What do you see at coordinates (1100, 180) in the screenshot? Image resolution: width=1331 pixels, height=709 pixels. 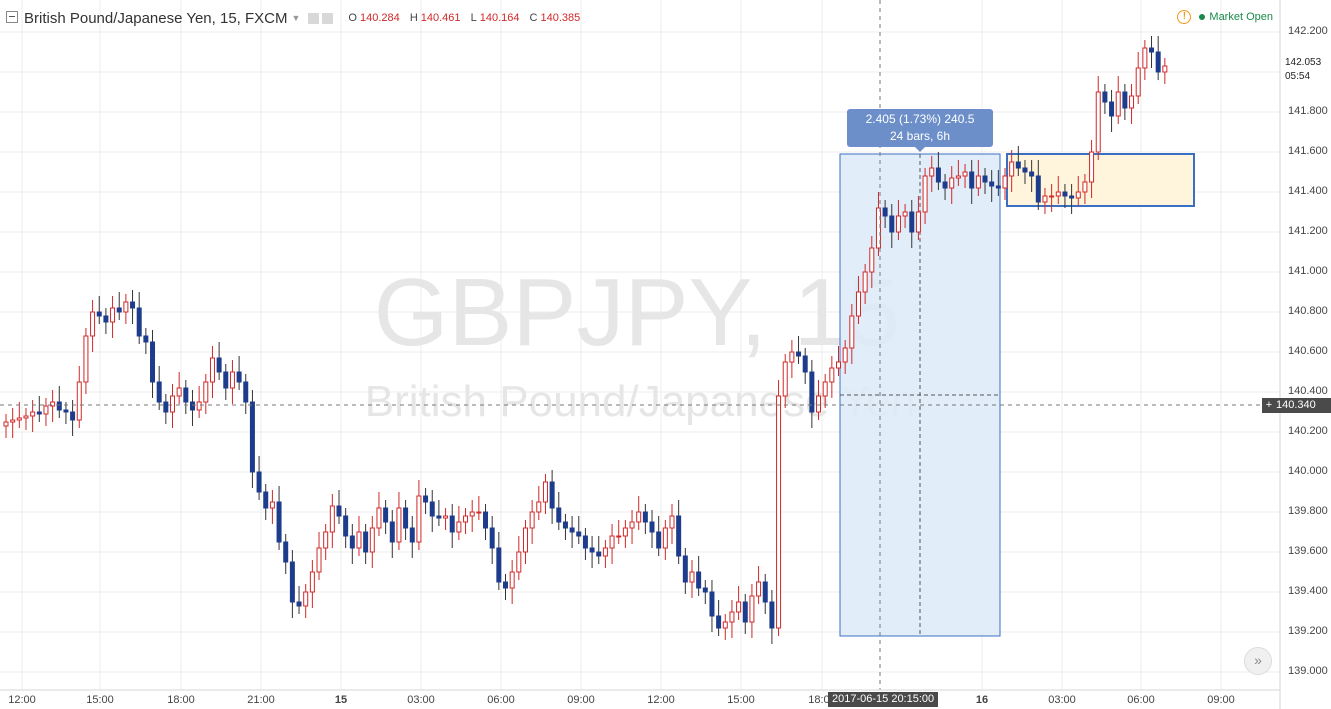 I see `highlight-rectangle` at bounding box center [1100, 180].